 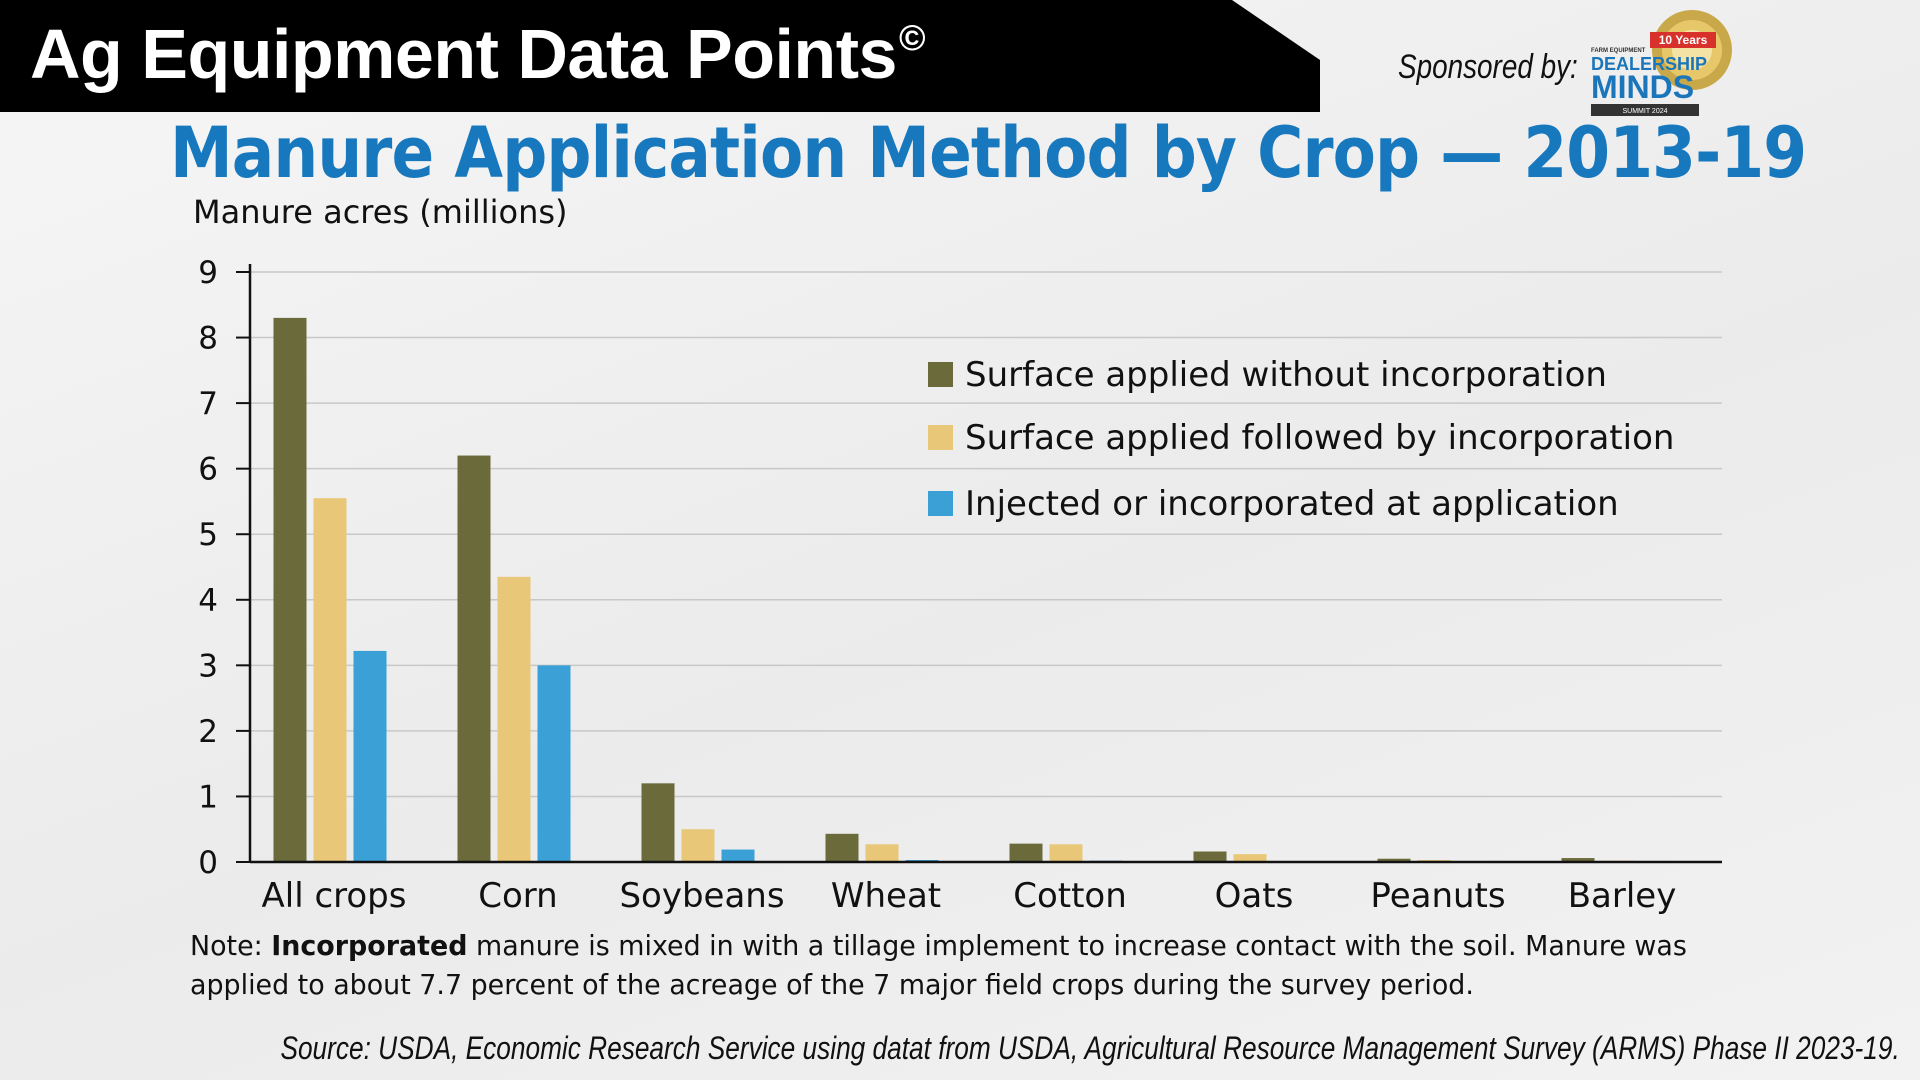 What do you see at coordinates (208, 404) in the screenshot?
I see `y-tick-label: 7` at bounding box center [208, 404].